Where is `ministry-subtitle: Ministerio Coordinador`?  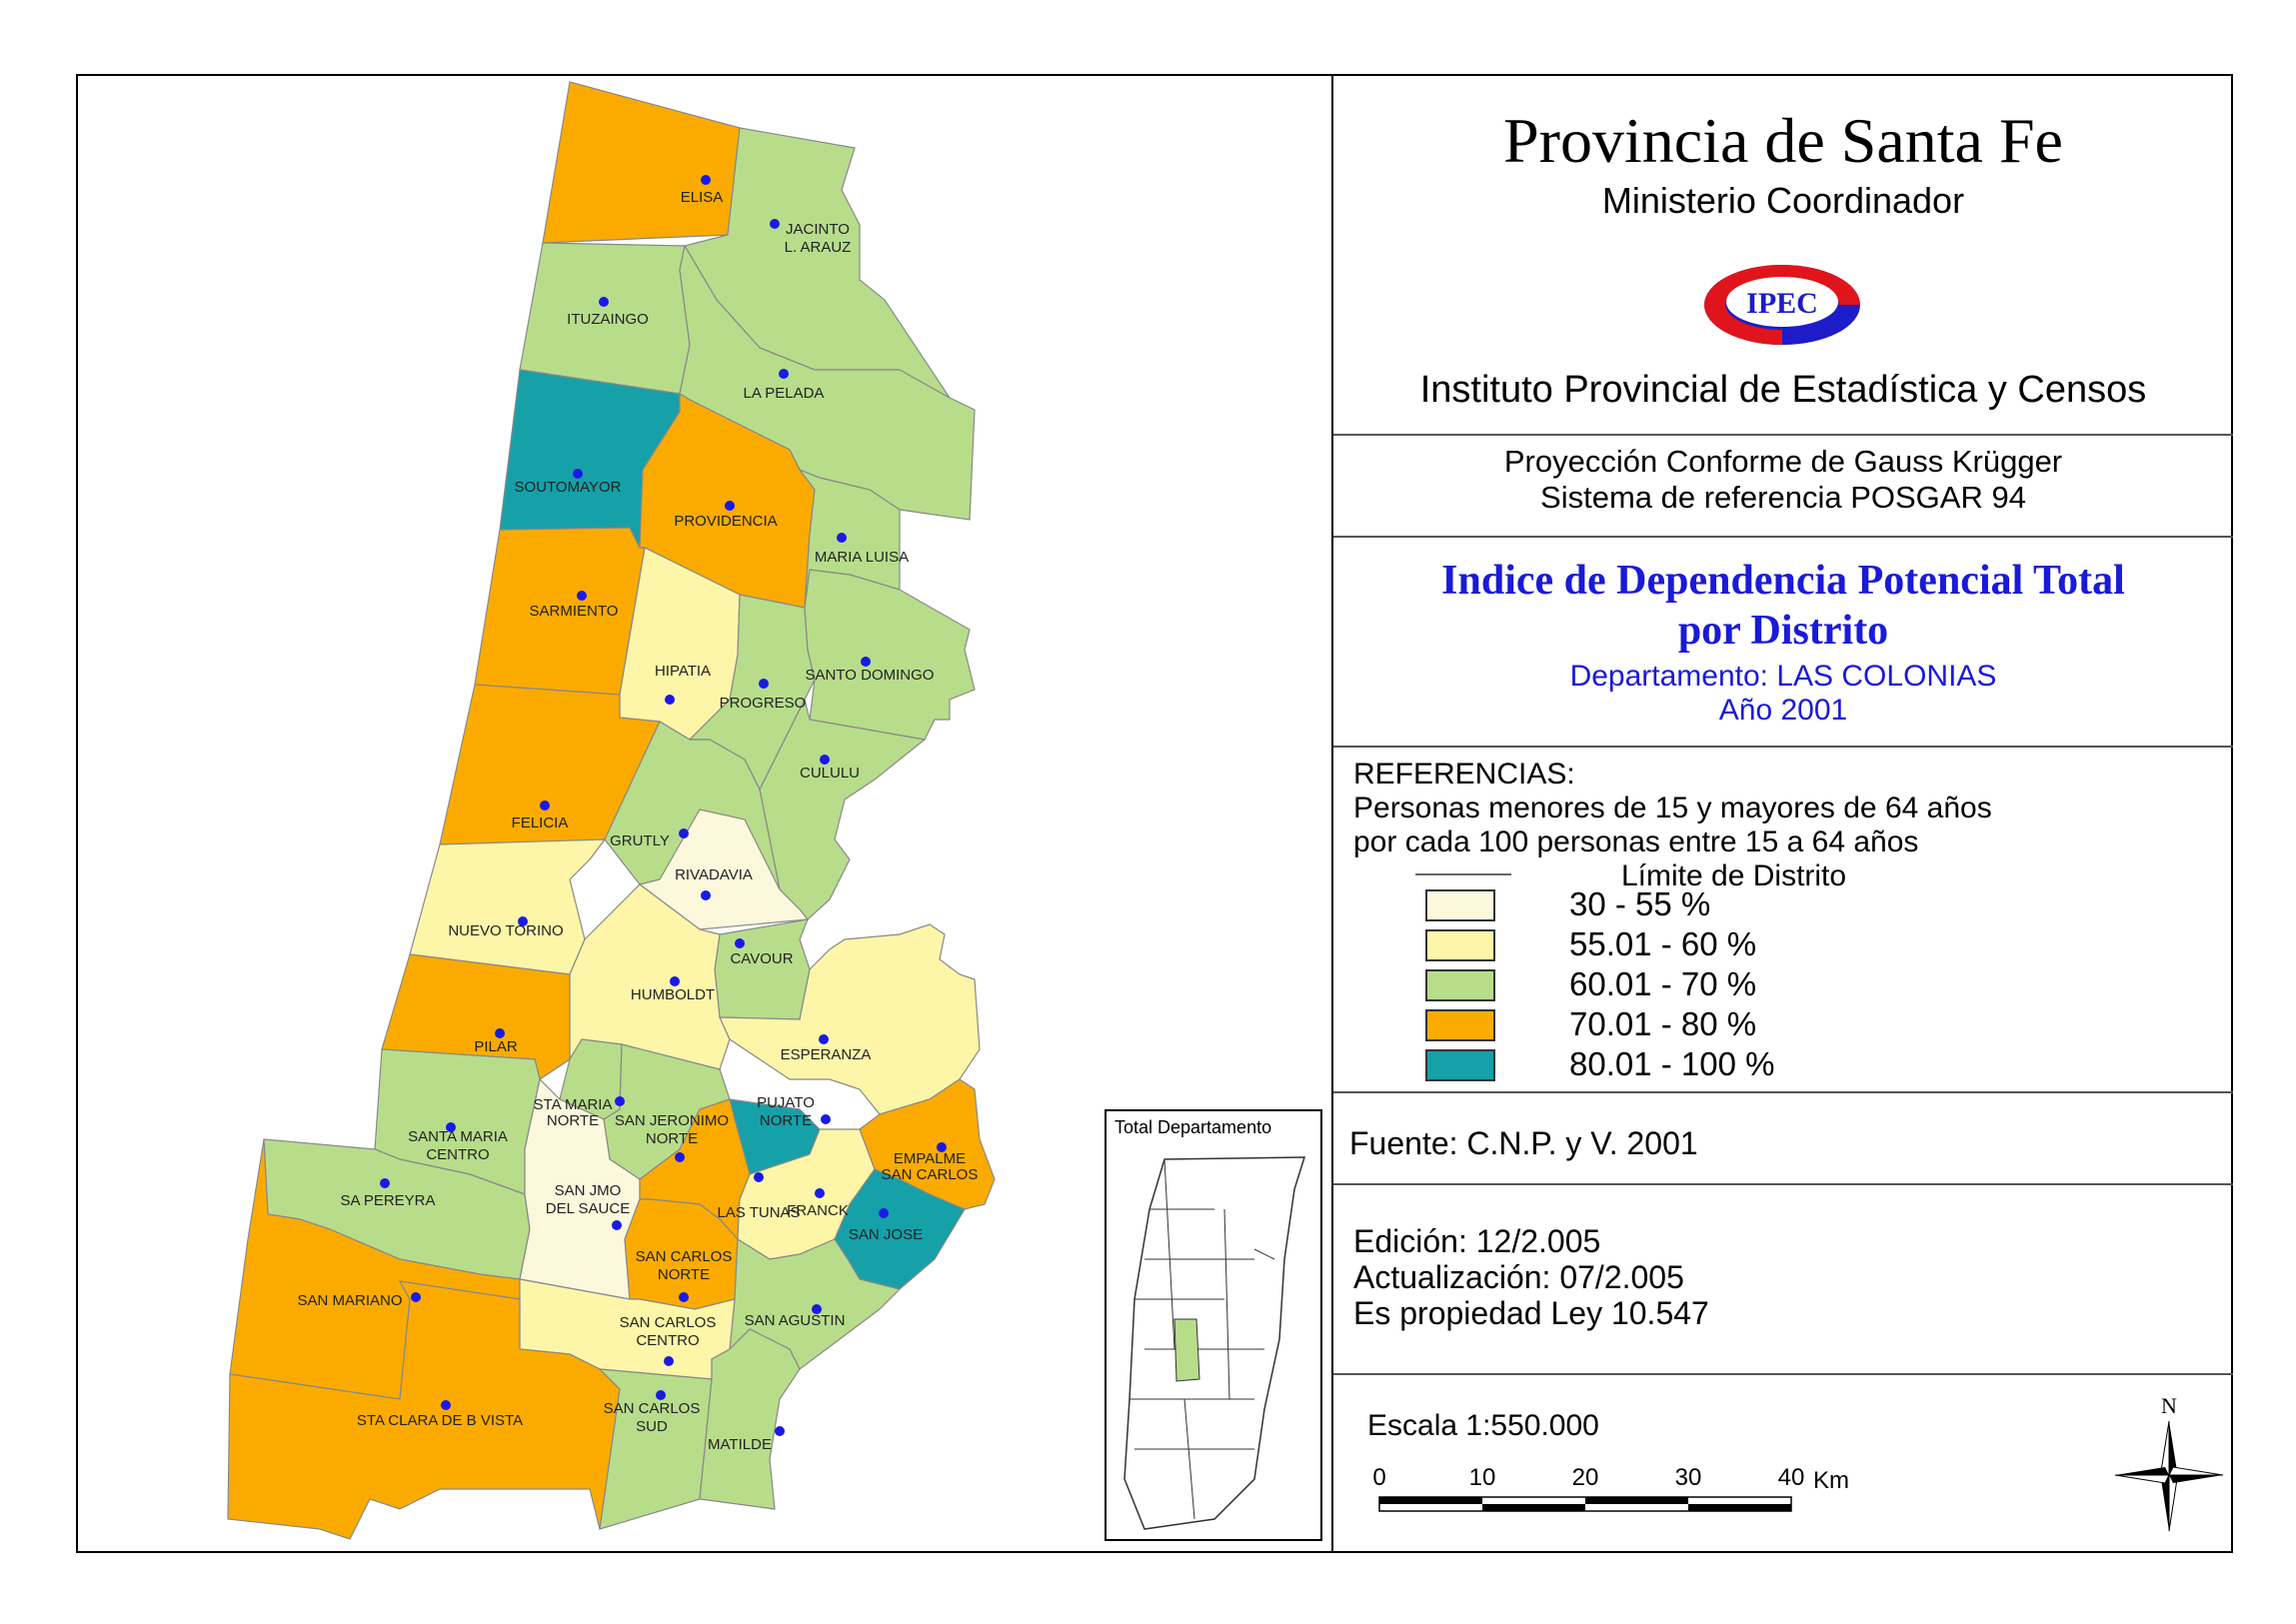 ministry-subtitle: Ministerio Coordinador is located at coordinates (1783, 200).